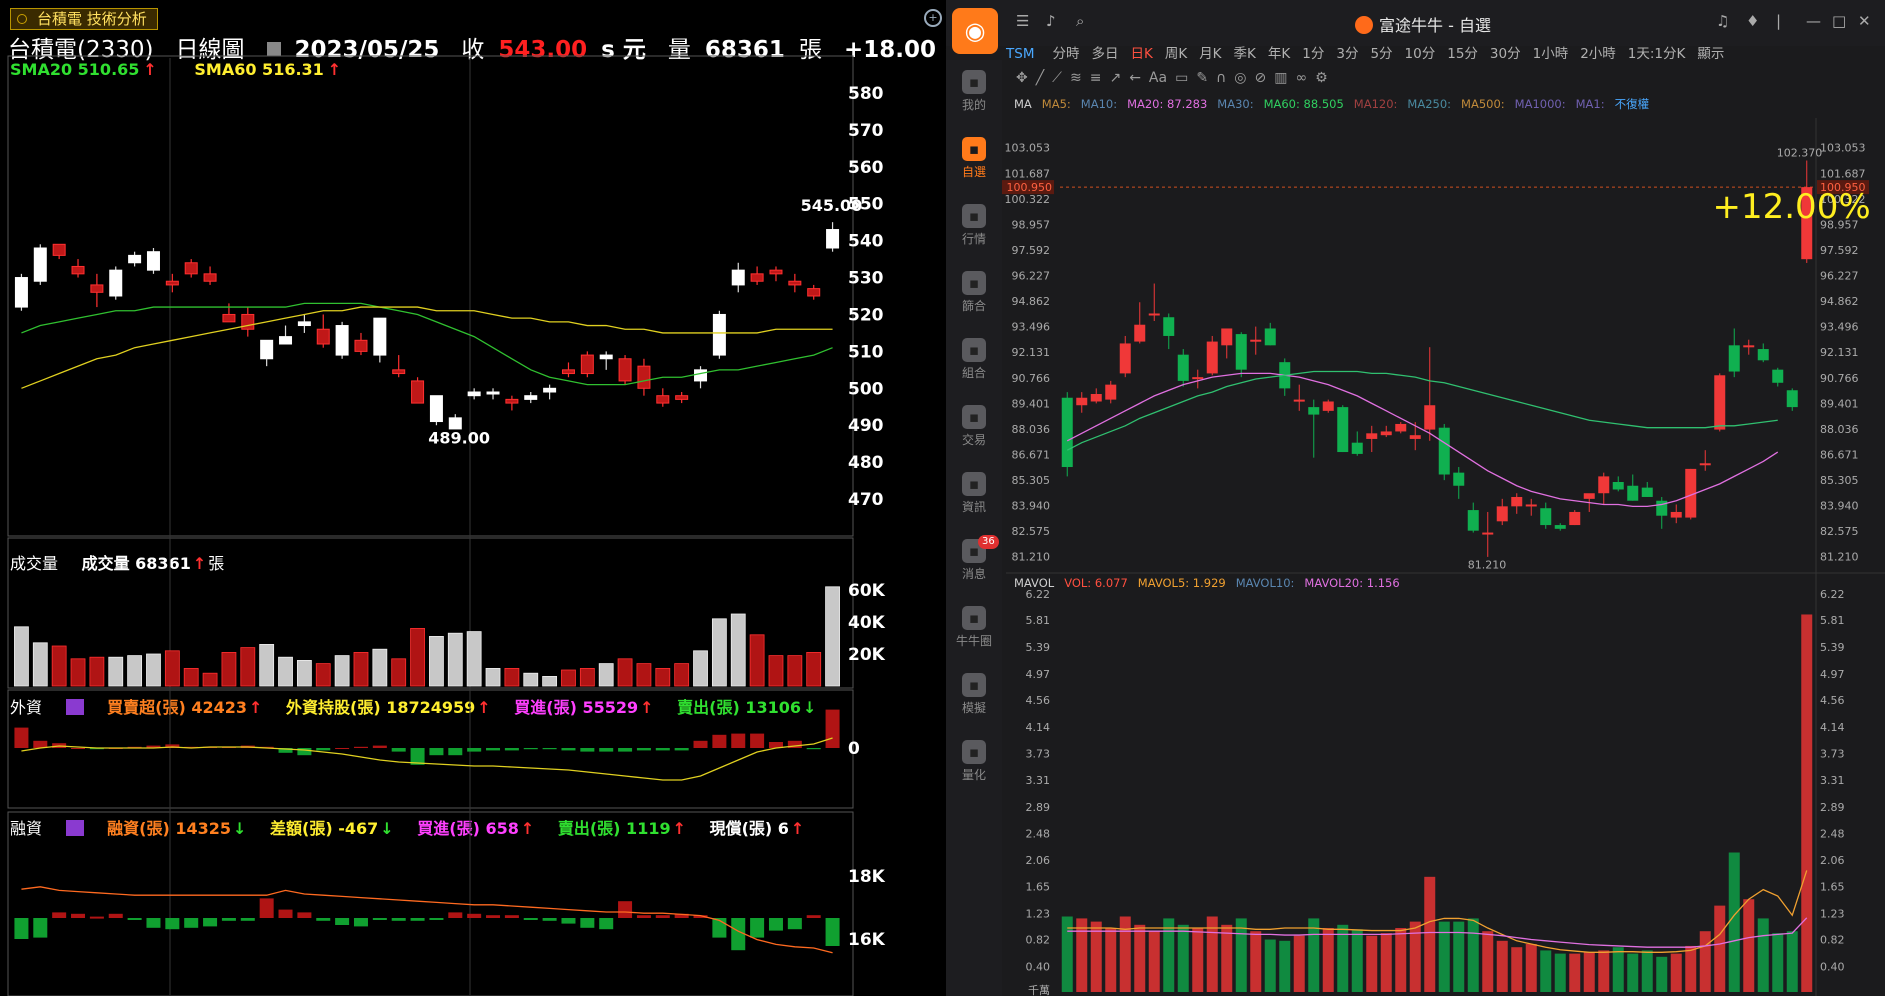  I want to click on tab-10分: 10分, so click(1420, 54).